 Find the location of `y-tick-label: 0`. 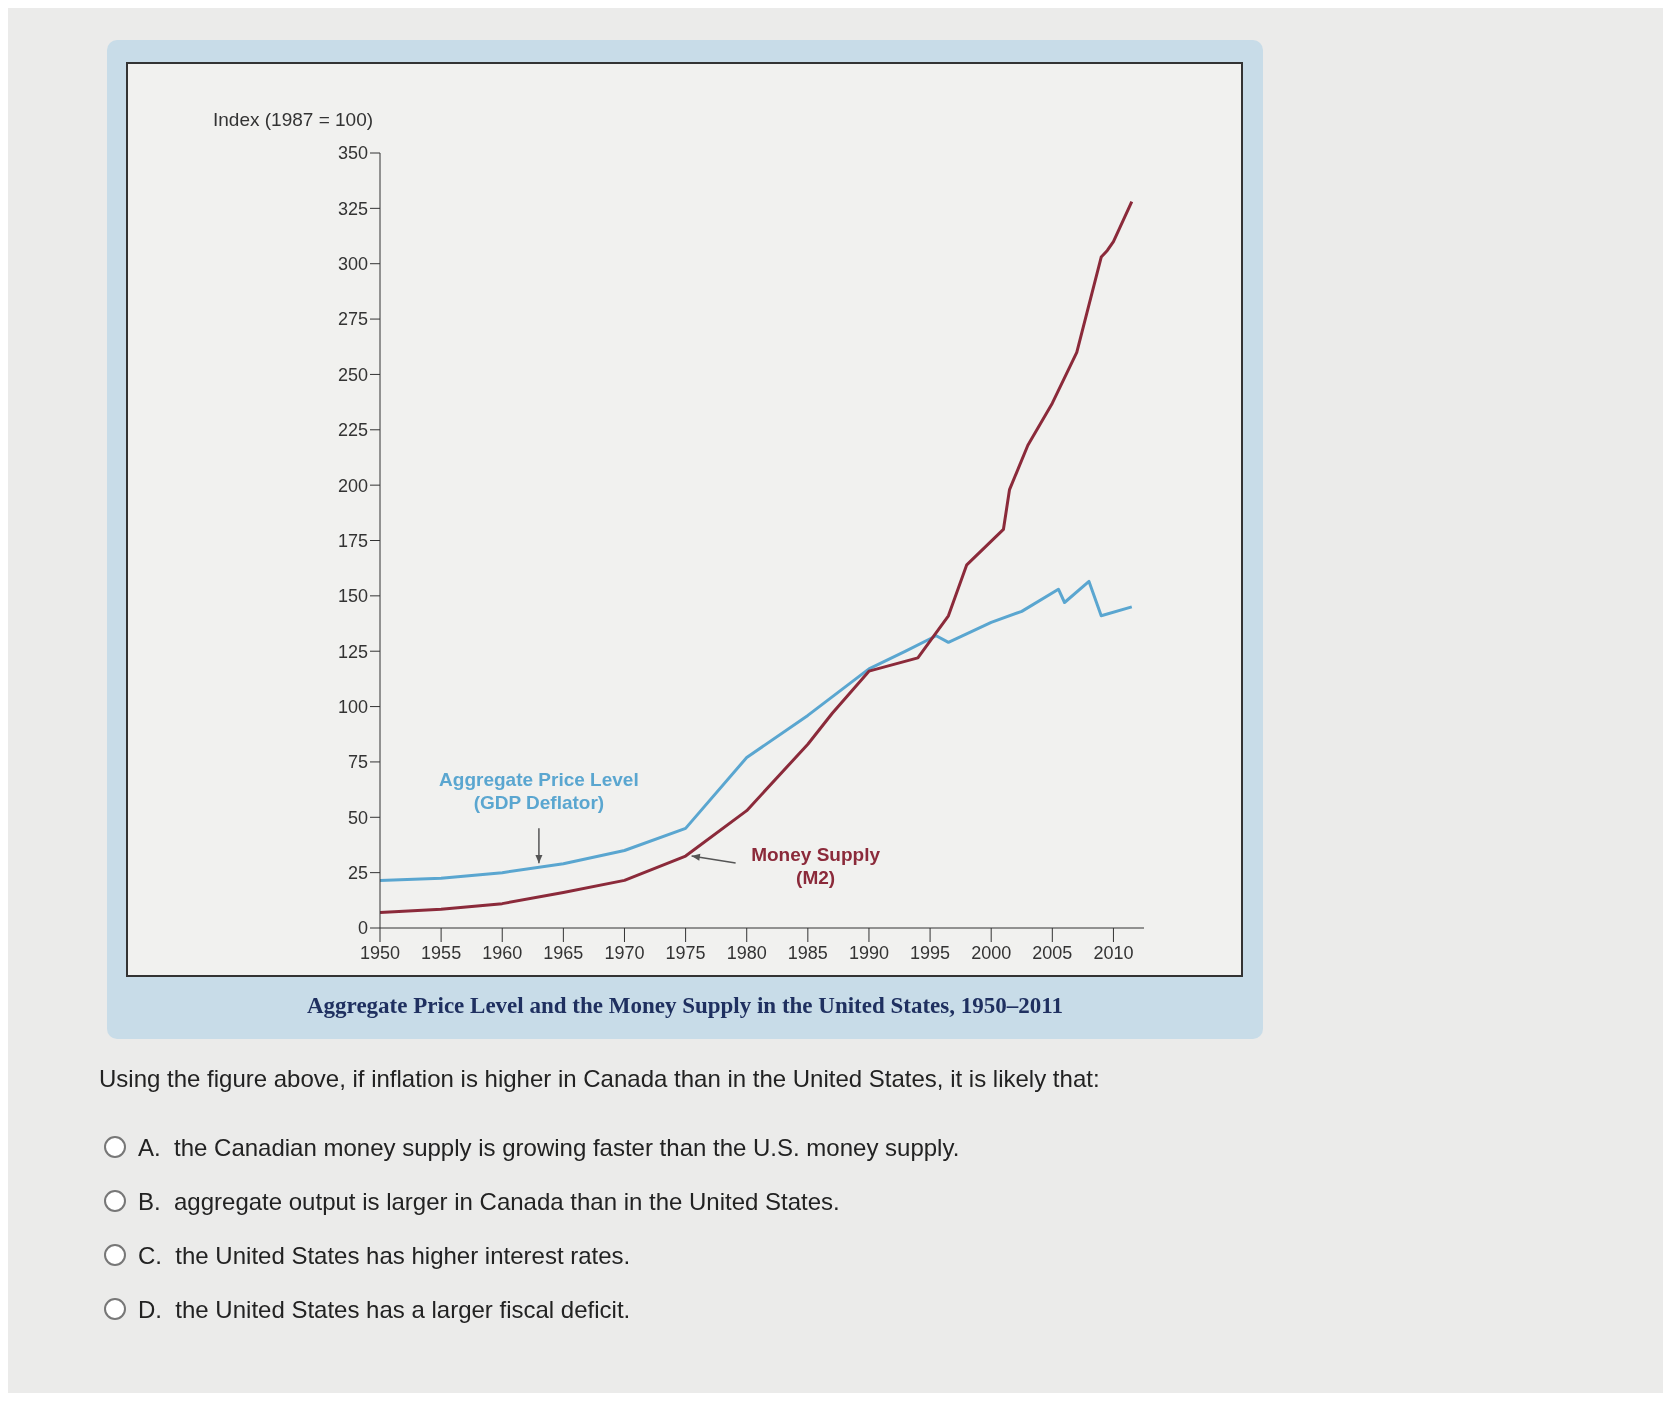

y-tick-label: 0 is located at coordinates (362, 928).